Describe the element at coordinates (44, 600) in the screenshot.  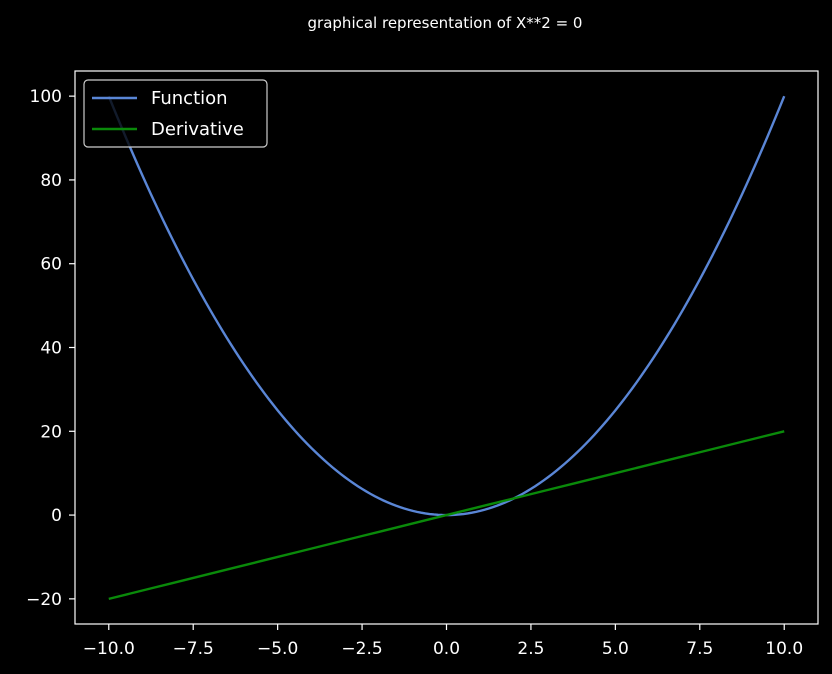
I see `y-tick-label: −20` at that location.